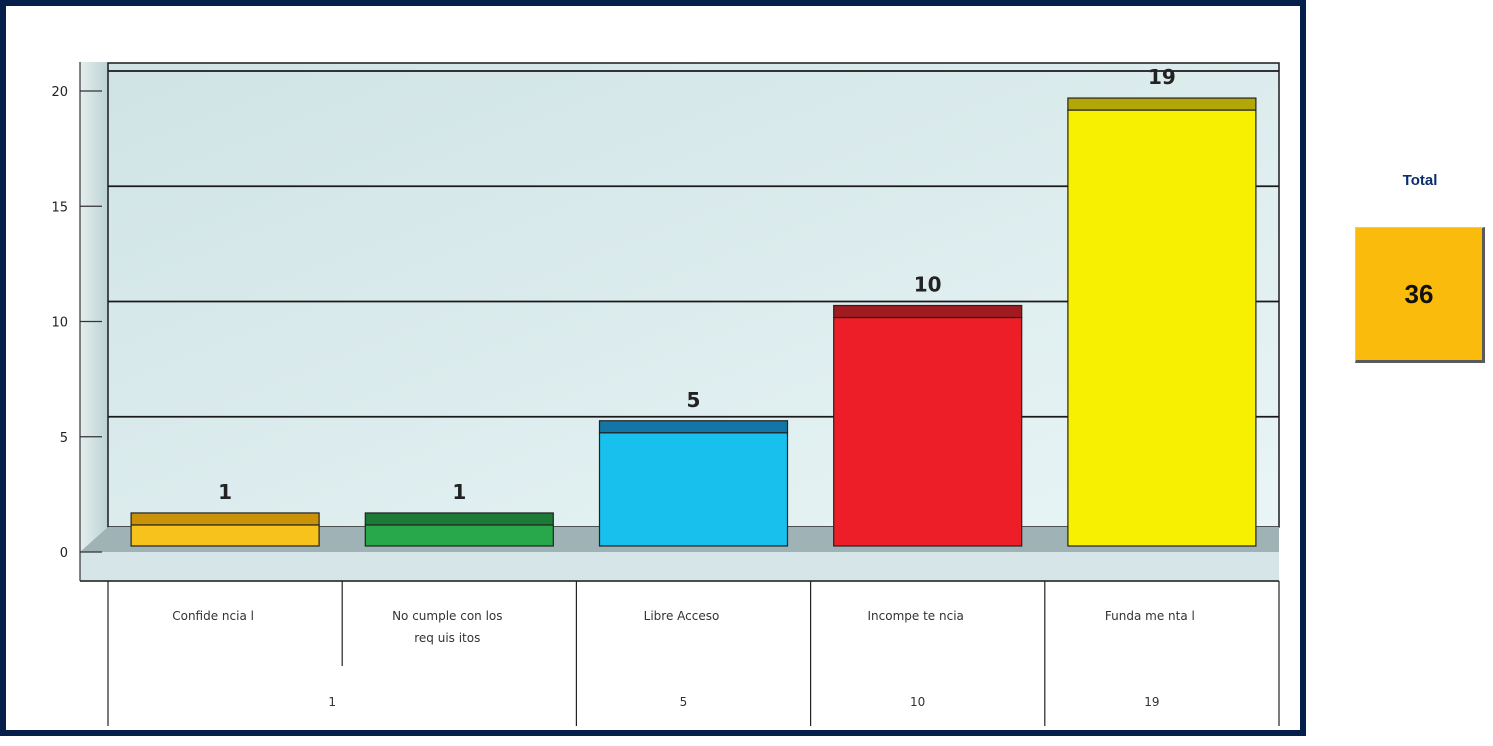 The width and height of the screenshot is (1493, 746). I want to click on table-value: 5, so click(684, 702).